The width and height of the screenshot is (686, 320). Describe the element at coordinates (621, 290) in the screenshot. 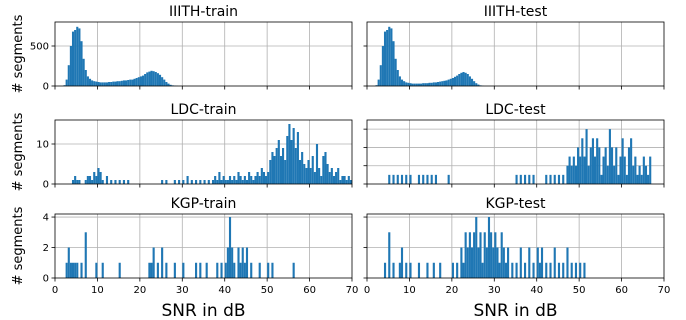

I see `x-tick-label: 60` at that location.